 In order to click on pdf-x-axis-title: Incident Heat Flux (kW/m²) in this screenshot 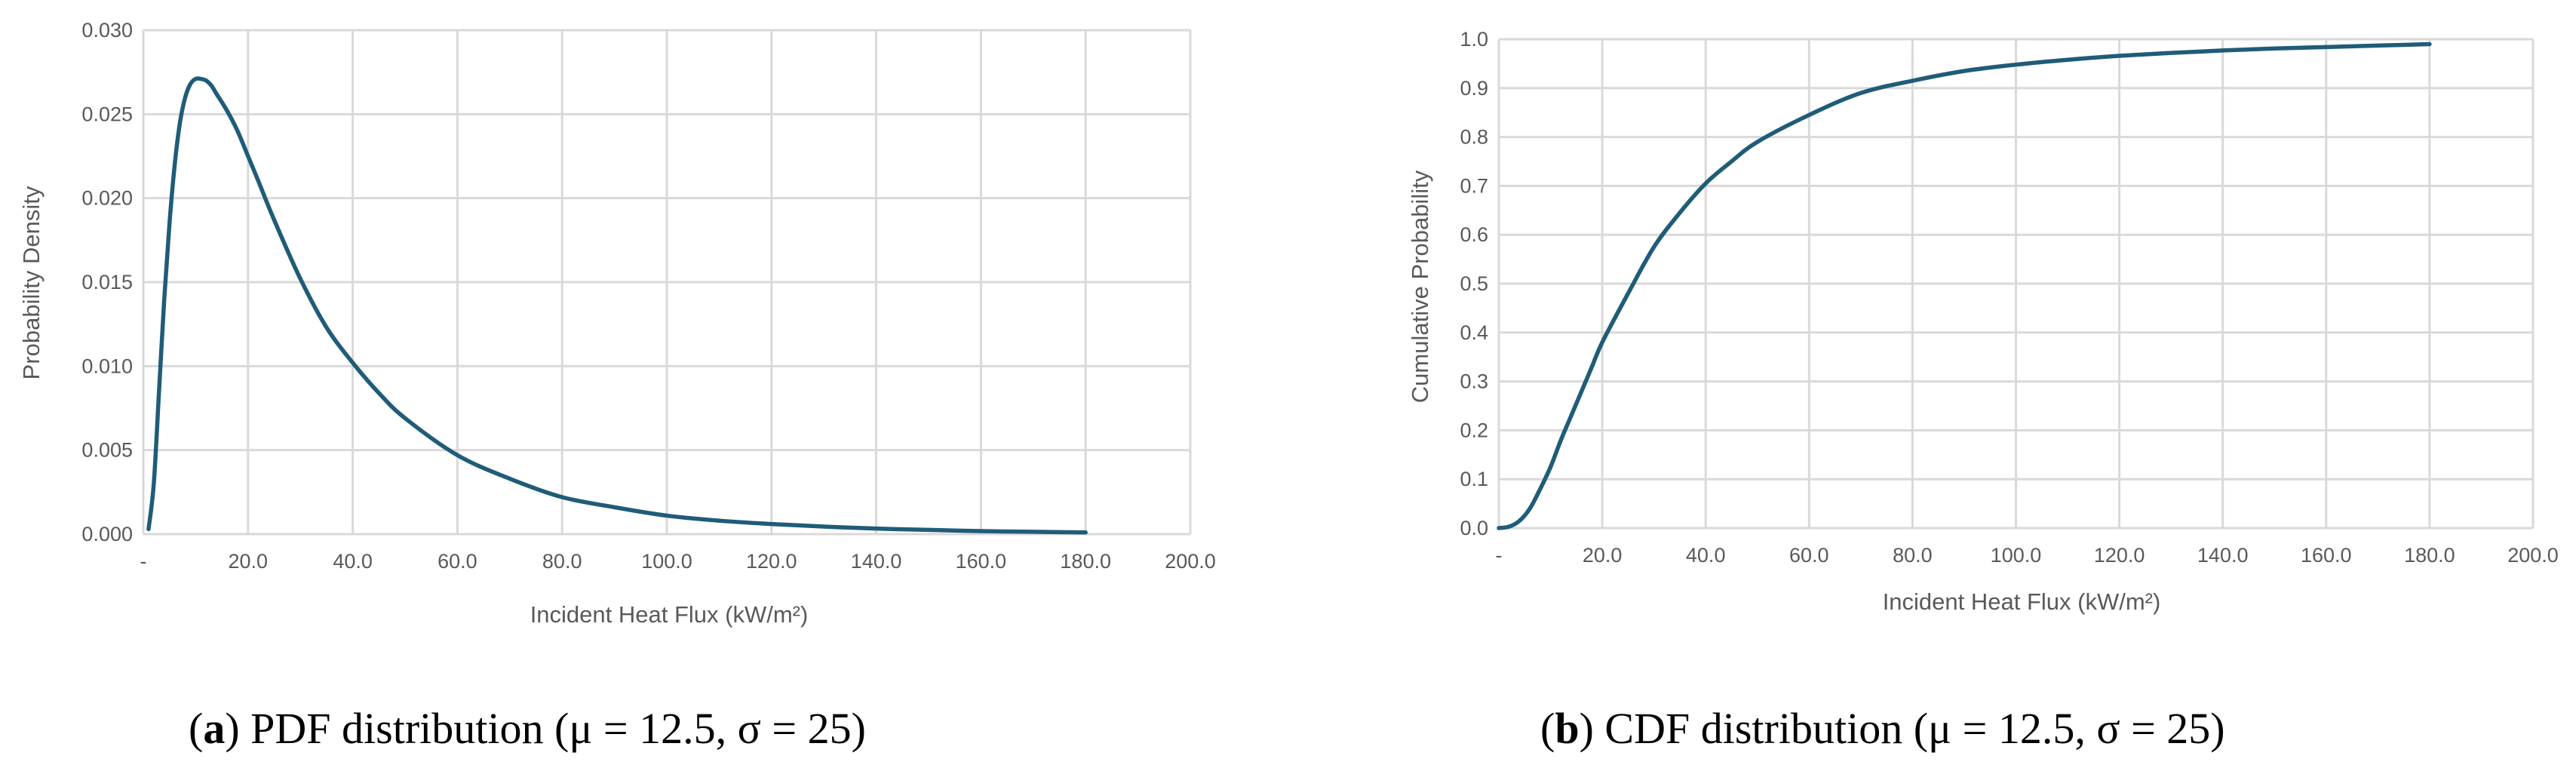, I will do `click(669, 614)`.